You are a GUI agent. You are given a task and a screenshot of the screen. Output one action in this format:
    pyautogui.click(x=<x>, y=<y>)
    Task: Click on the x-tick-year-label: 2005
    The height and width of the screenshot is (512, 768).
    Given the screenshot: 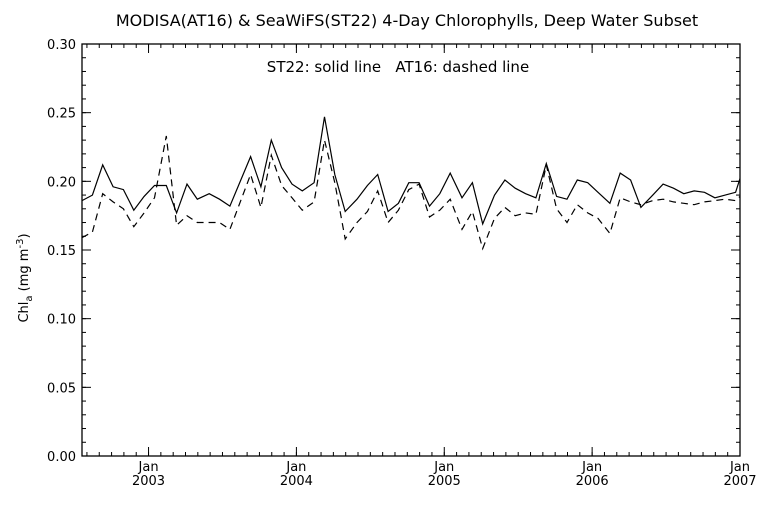 What is the action you would take?
    pyautogui.click(x=444, y=481)
    